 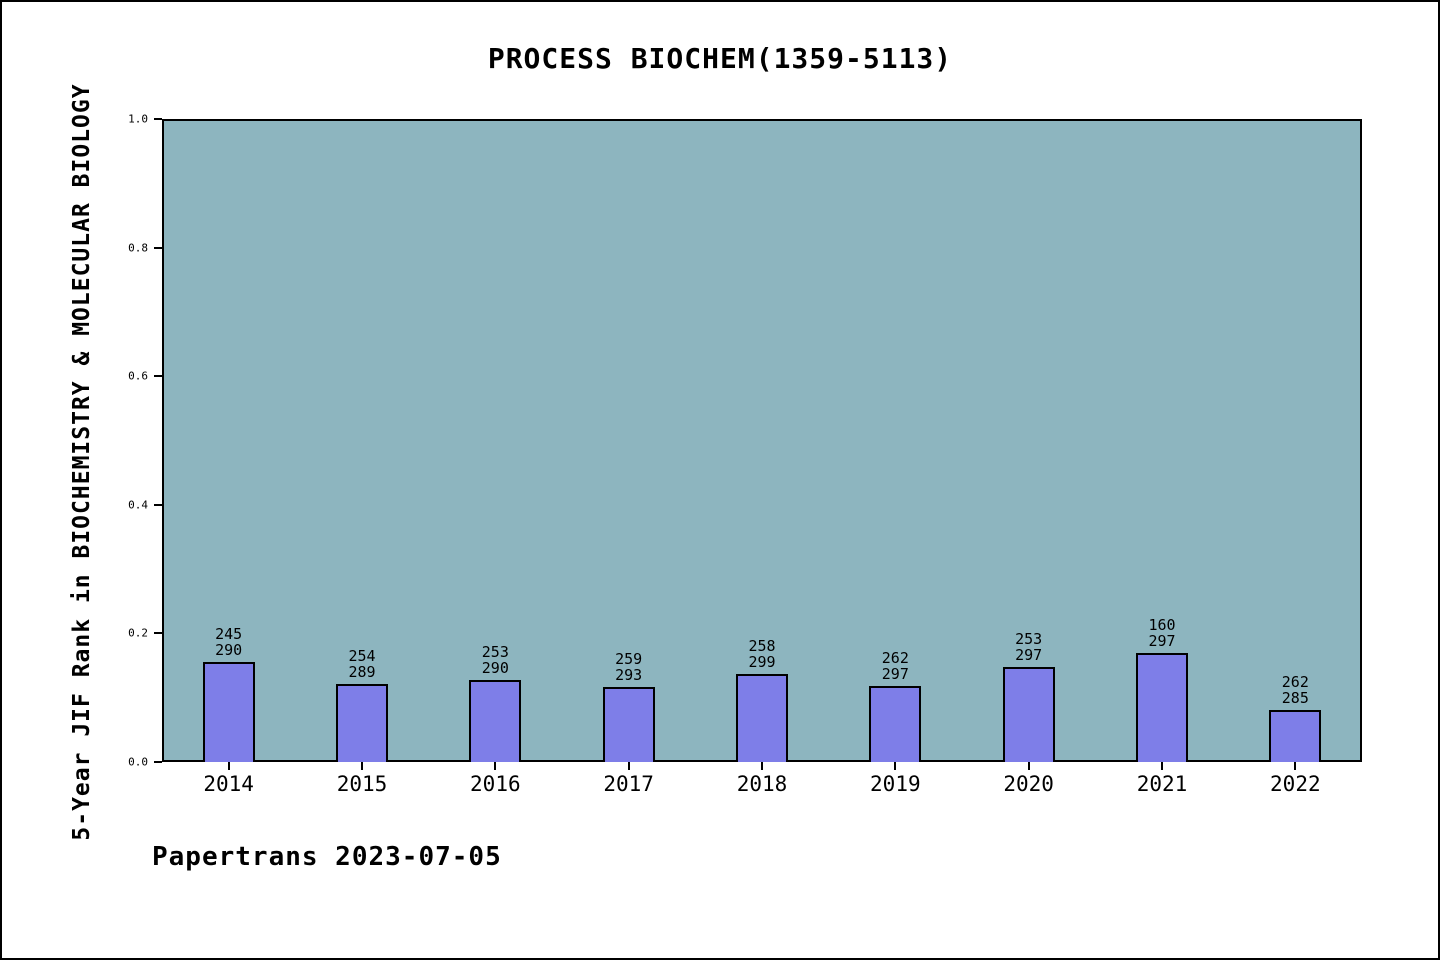 I want to click on bar-value-label: 262 285, so click(x=1295, y=690).